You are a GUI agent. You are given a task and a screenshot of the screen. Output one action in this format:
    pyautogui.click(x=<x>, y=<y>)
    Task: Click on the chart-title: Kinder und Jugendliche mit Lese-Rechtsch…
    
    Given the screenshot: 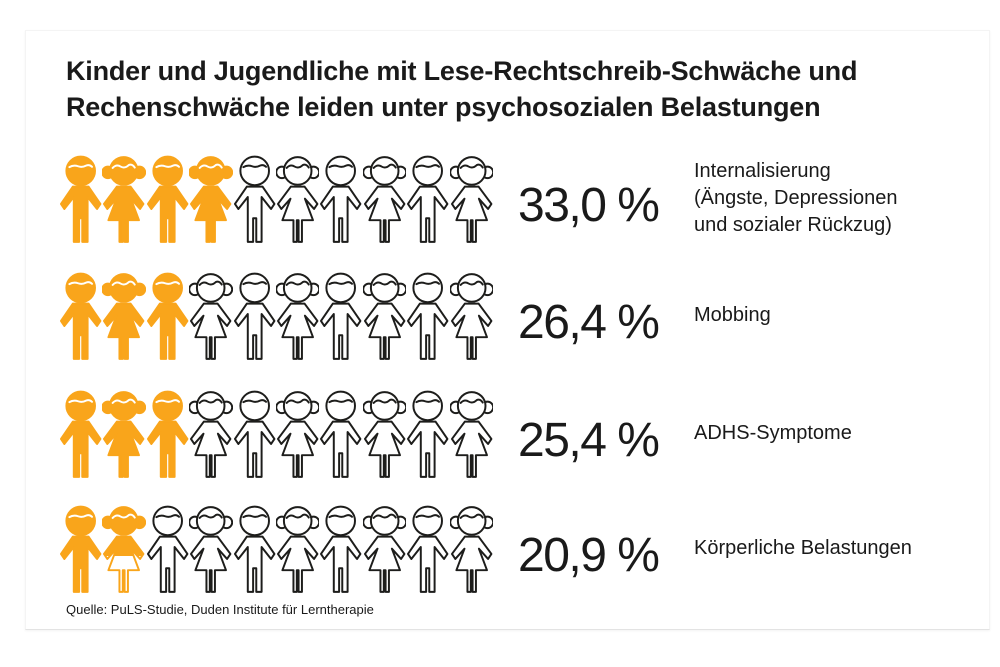 What is the action you would take?
    pyautogui.click(x=461, y=89)
    